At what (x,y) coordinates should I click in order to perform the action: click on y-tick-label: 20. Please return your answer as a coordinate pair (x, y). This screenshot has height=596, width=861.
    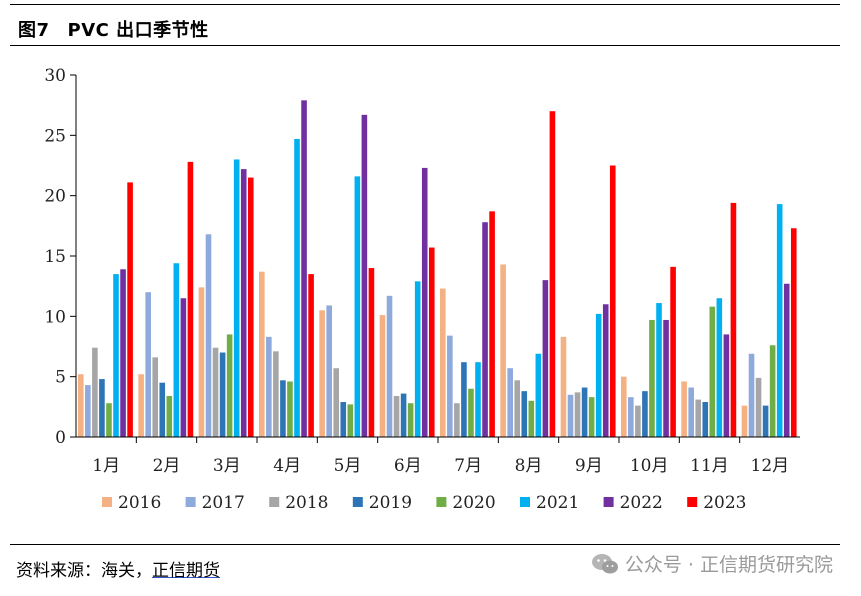
    Looking at the image, I should click on (55, 197).